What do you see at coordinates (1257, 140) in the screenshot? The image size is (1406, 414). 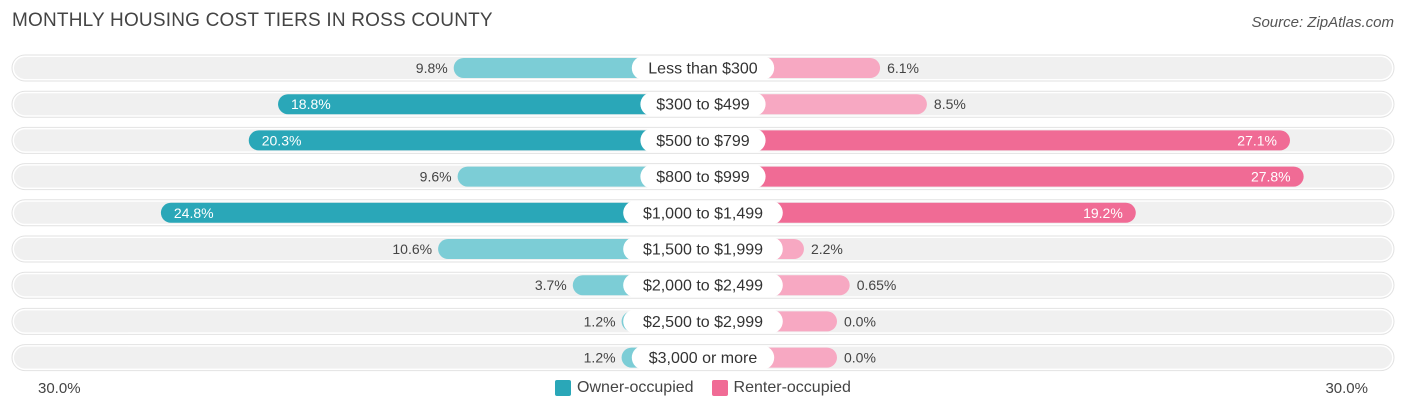 I see `renter-value-label: 27.1%` at bounding box center [1257, 140].